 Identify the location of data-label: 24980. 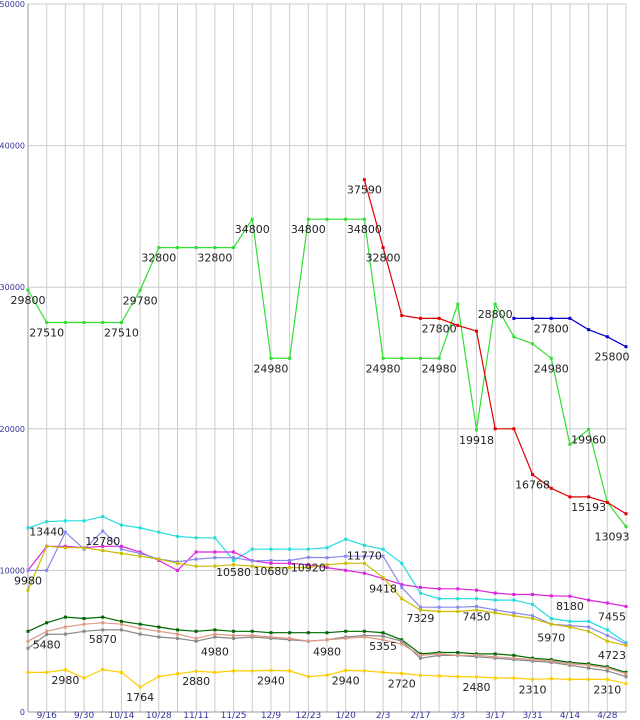
(439, 368).